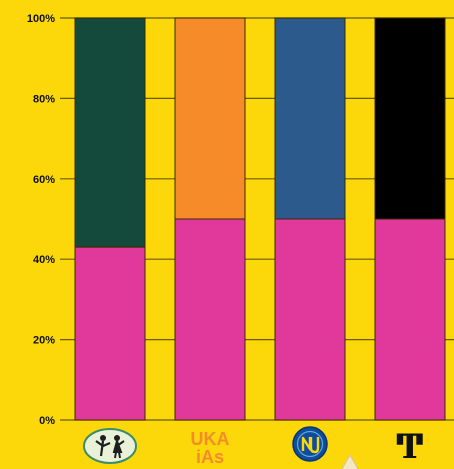  What do you see at coordinates (310, 319) in the screenshot?
I see `bar-bottom-logo-nu` at bounding box center [310, 319].